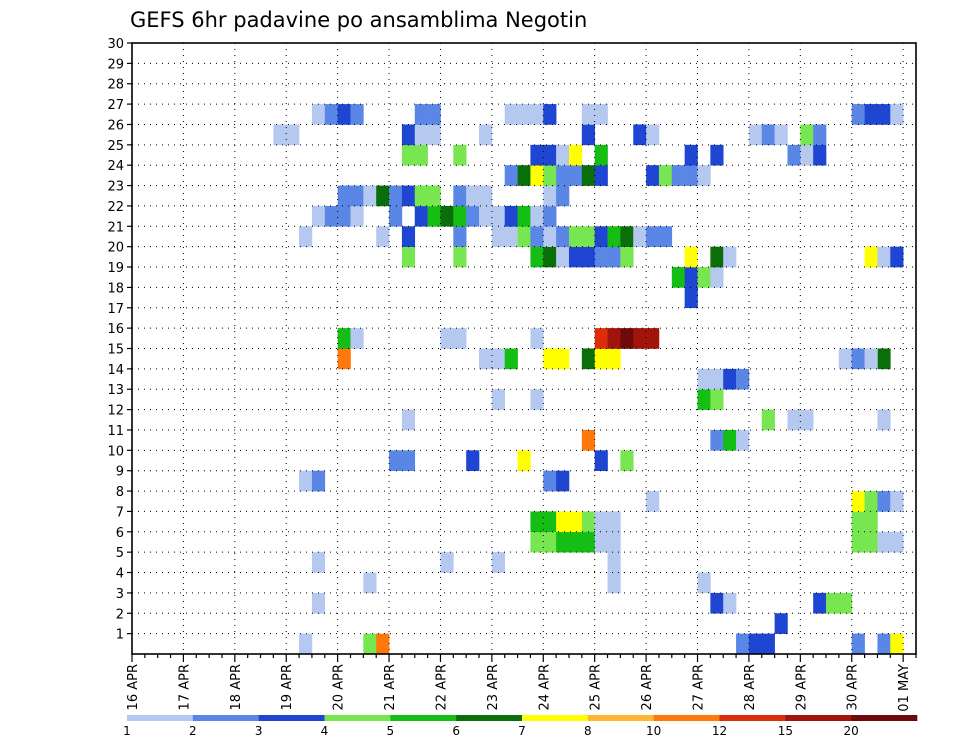 The width and height of the screenshot is (960, 742). What do you see at coordinates (801, 687) in the screenshot?
I see `x-tick-label: 29 APR` at bounding box center [801, 687].